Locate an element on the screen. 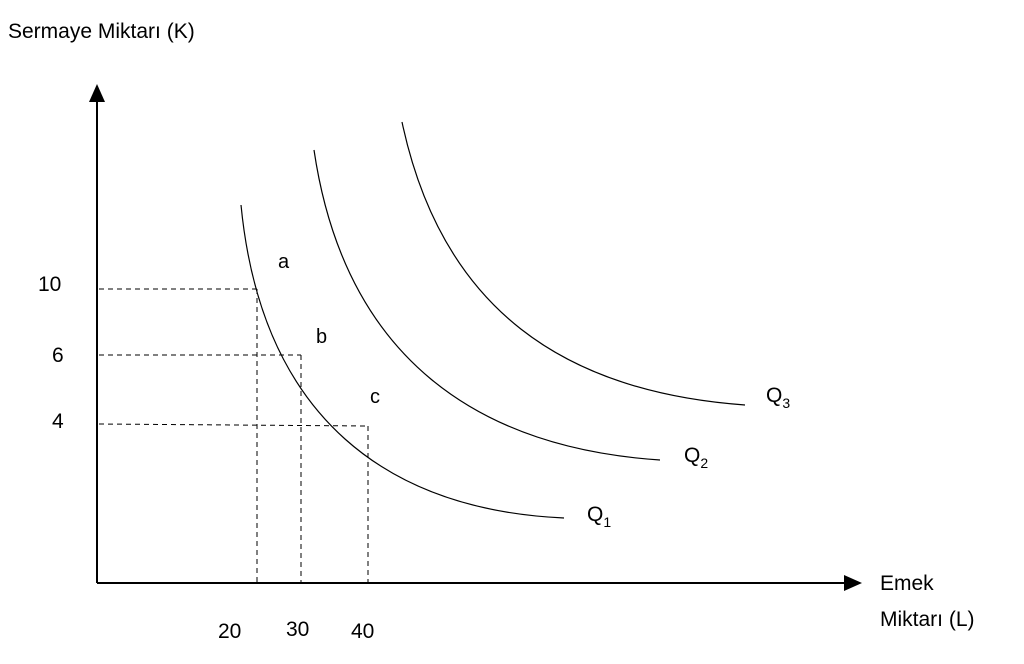  point-label-c: c is located at coordinates (375, 397).